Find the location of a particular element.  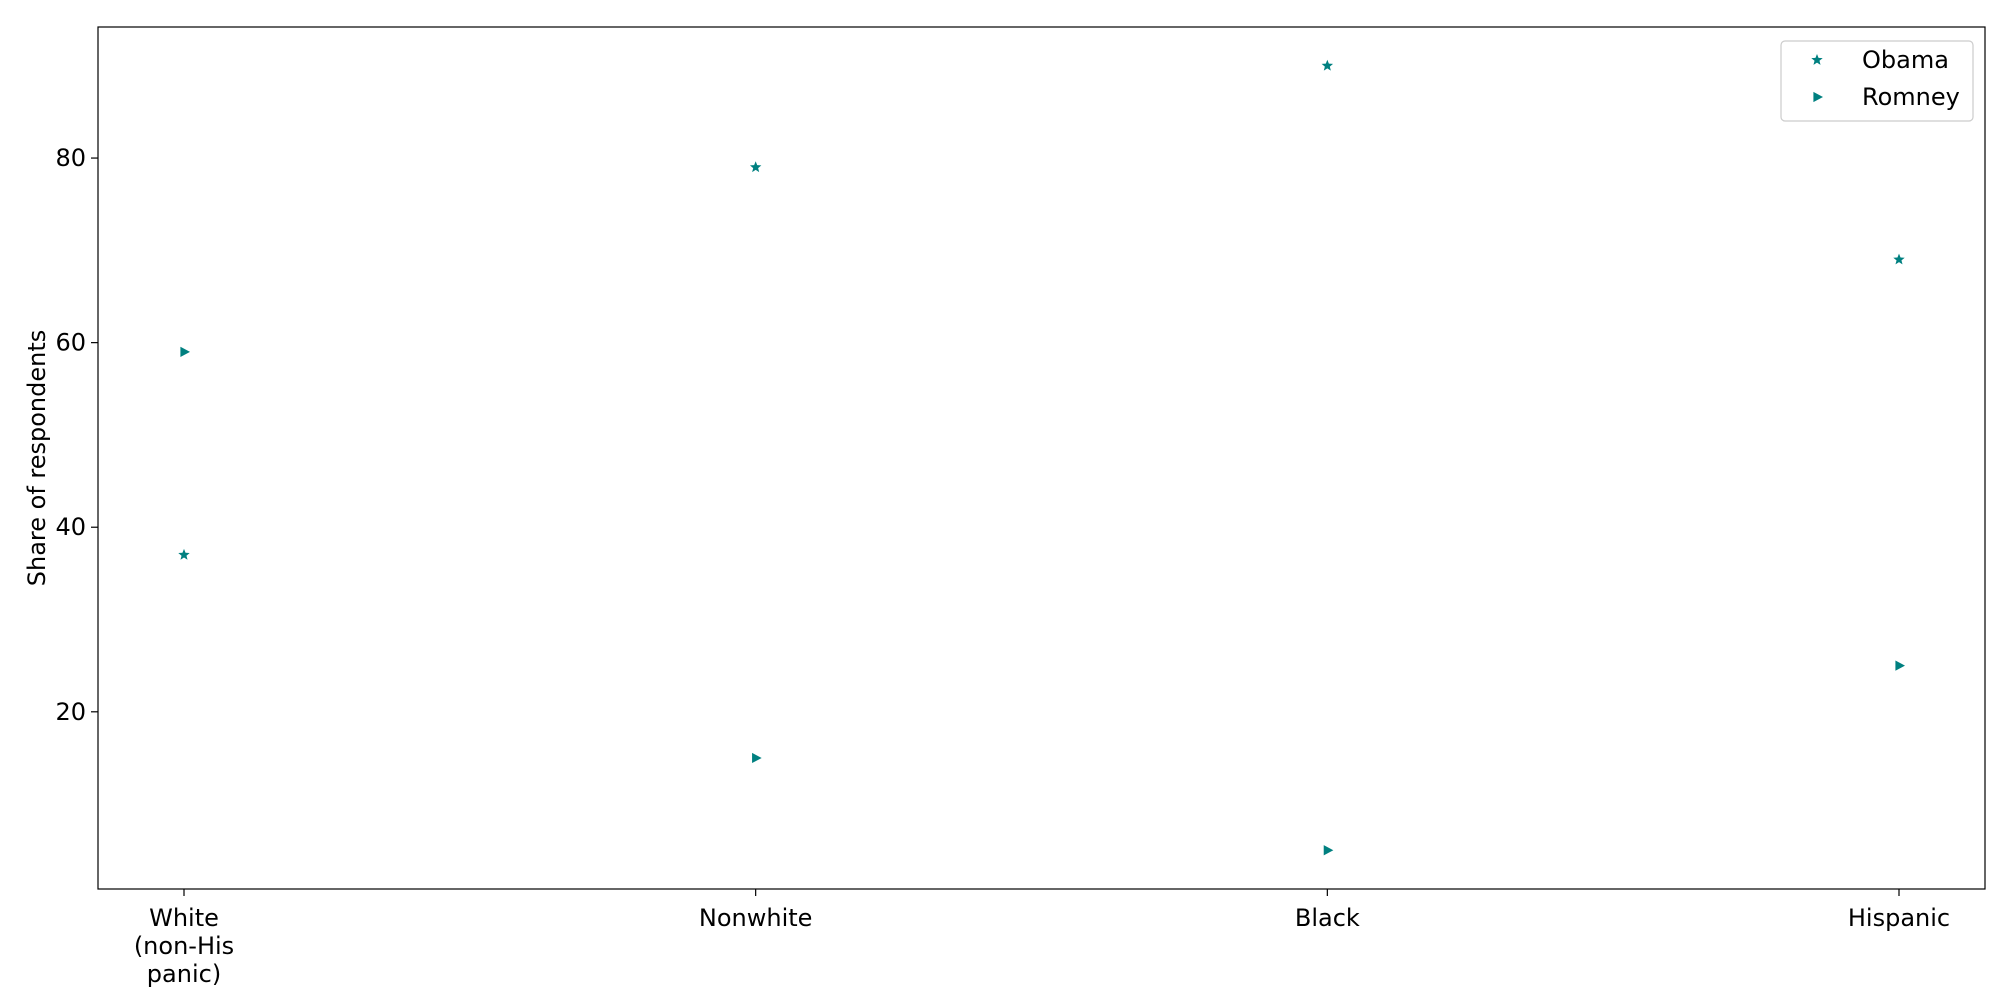

x-axis-ticks: White (non-His panic) Nonwhite Black Hispanic is located at coordinates (1042, 938).